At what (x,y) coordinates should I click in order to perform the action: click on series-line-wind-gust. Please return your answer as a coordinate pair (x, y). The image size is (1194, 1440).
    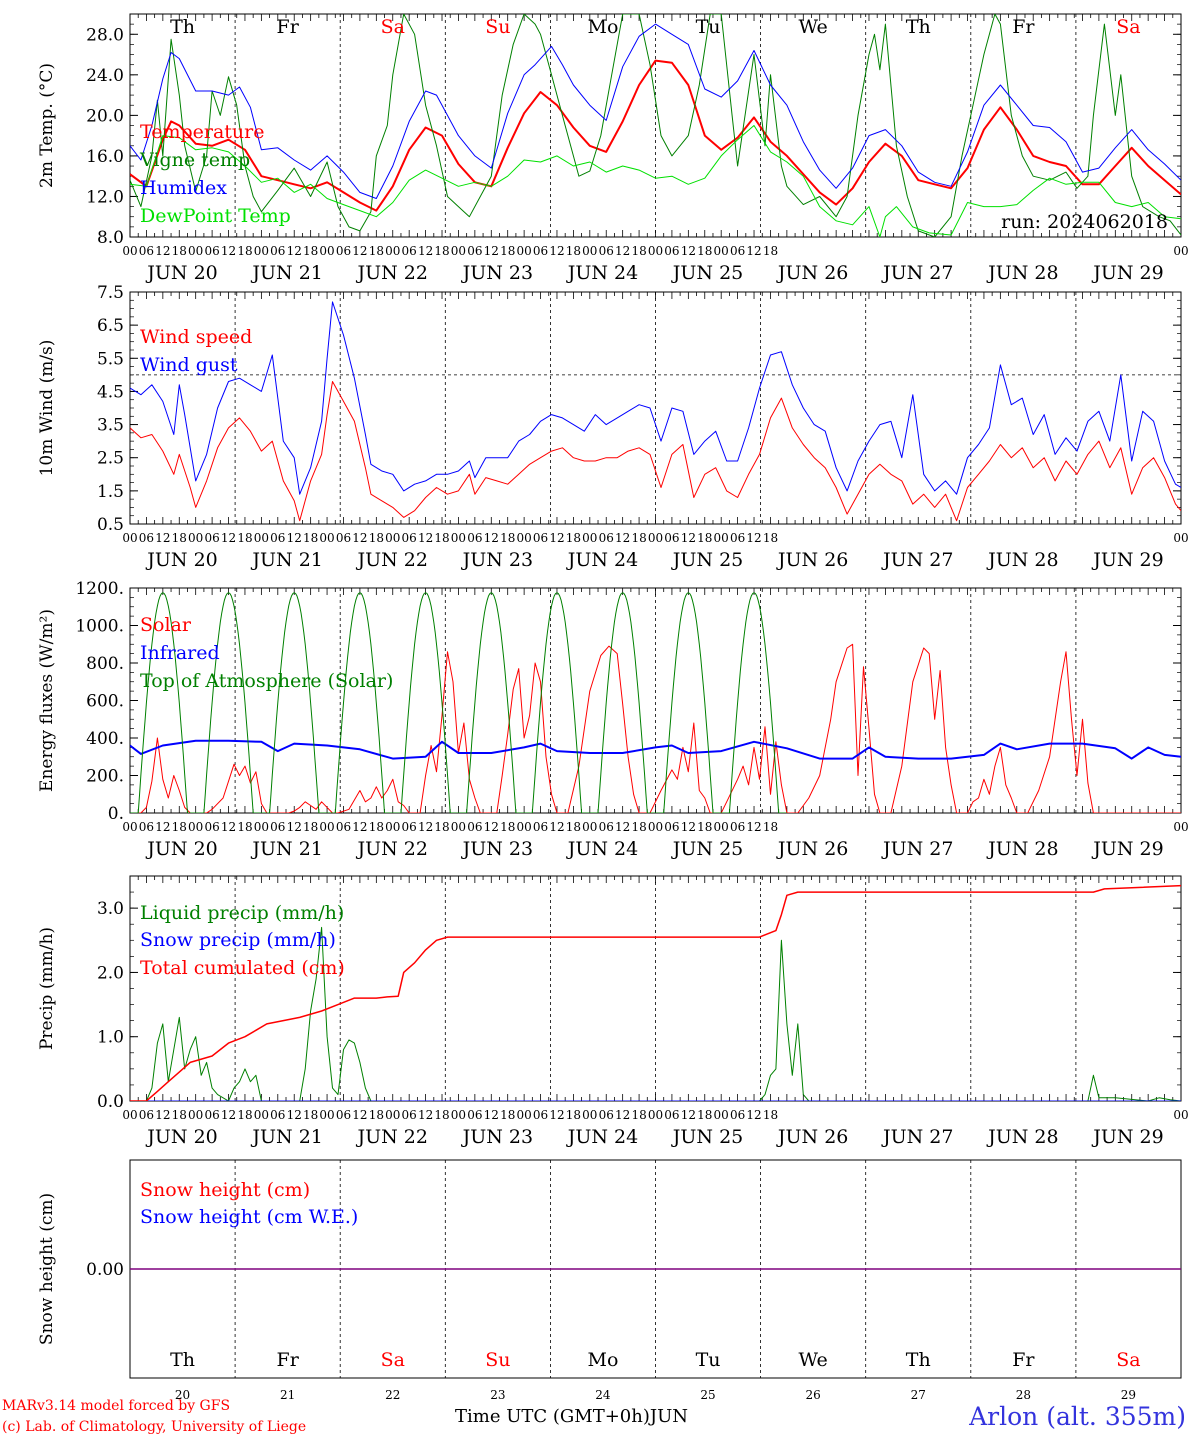
    Looking at the image, I should click on (655, 398).